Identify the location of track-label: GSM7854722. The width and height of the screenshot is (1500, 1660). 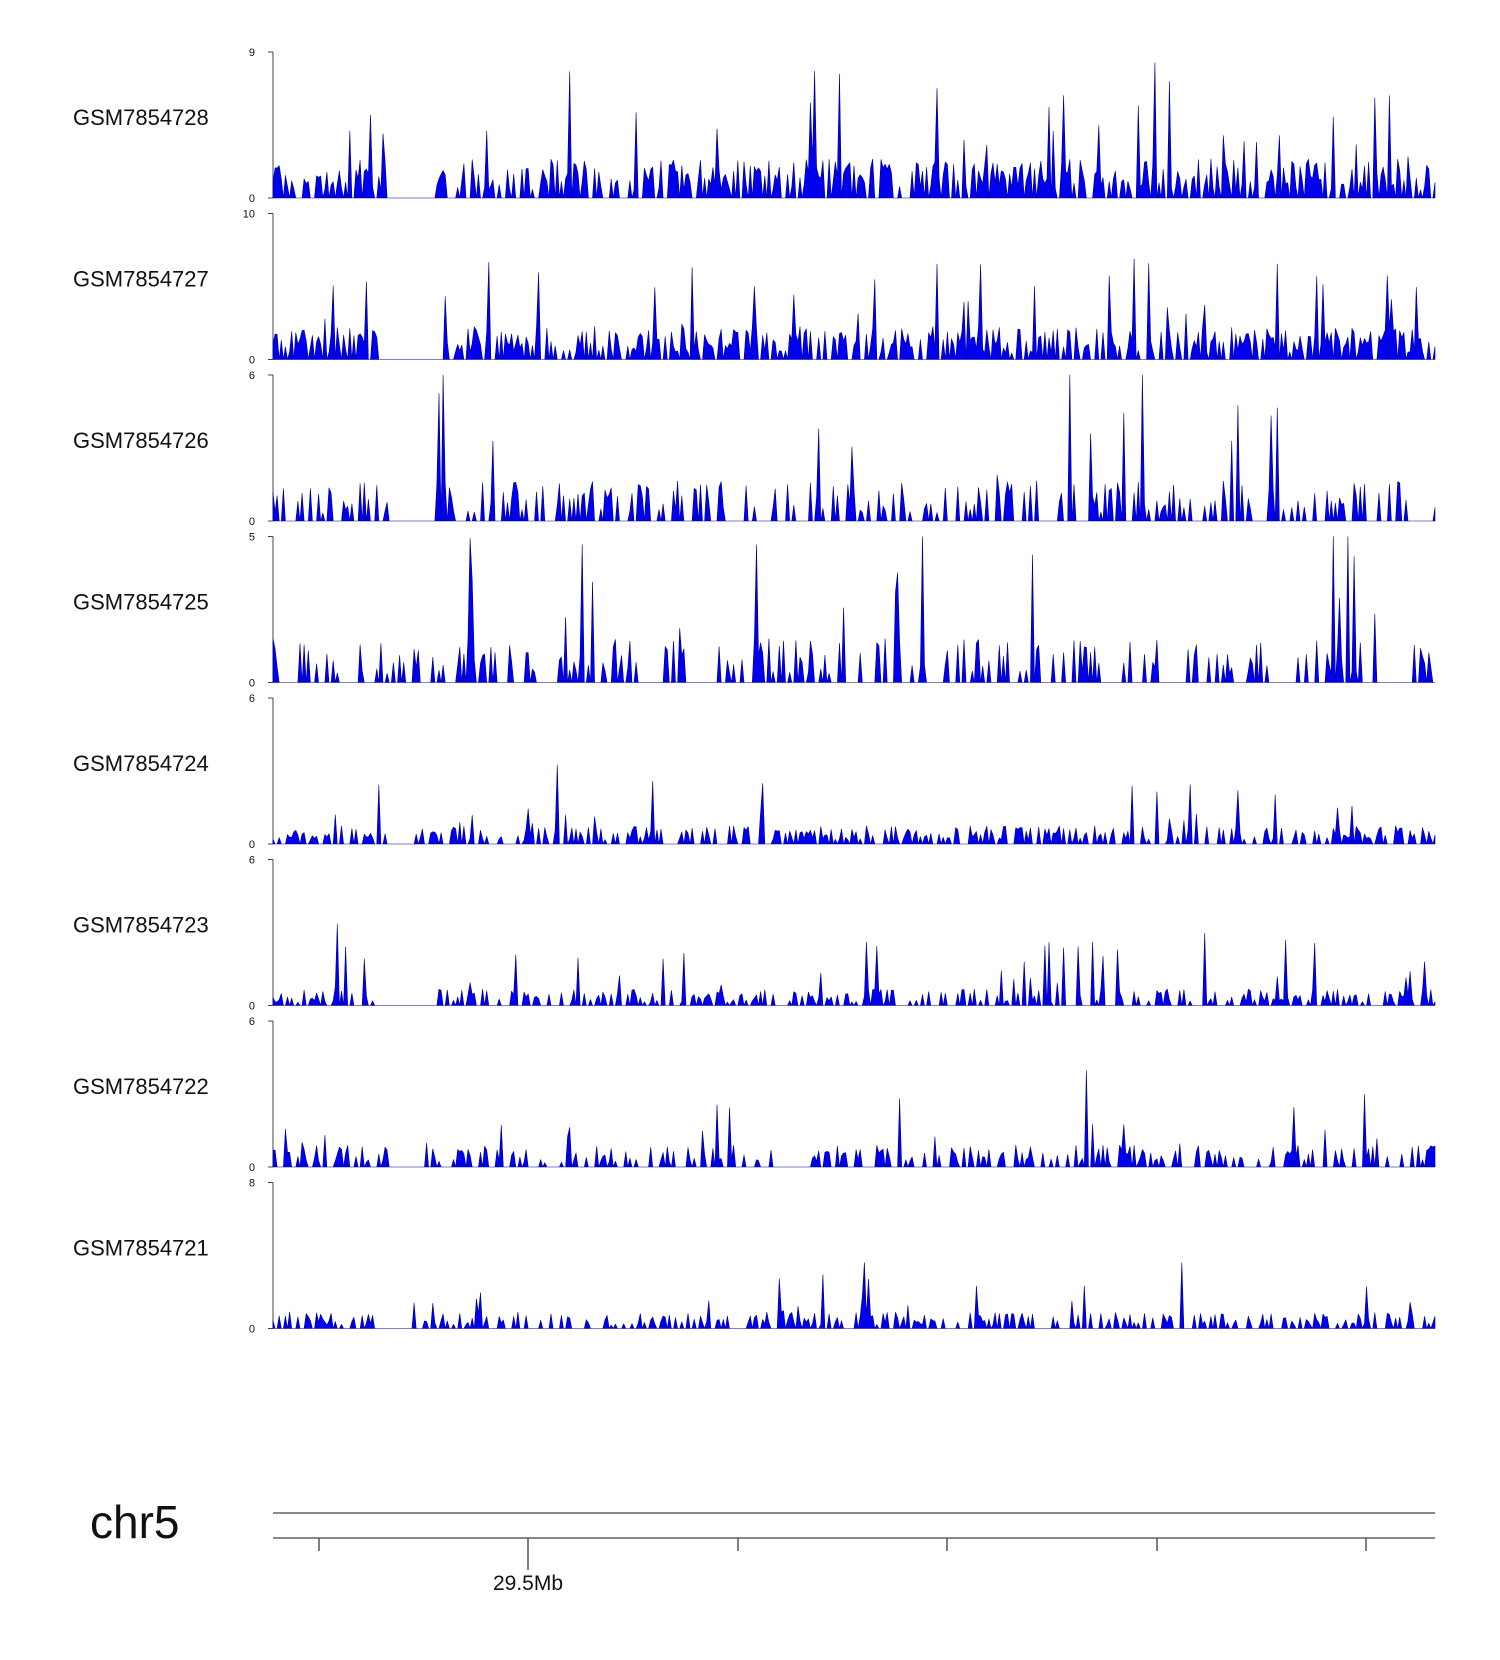
(141, 1086).